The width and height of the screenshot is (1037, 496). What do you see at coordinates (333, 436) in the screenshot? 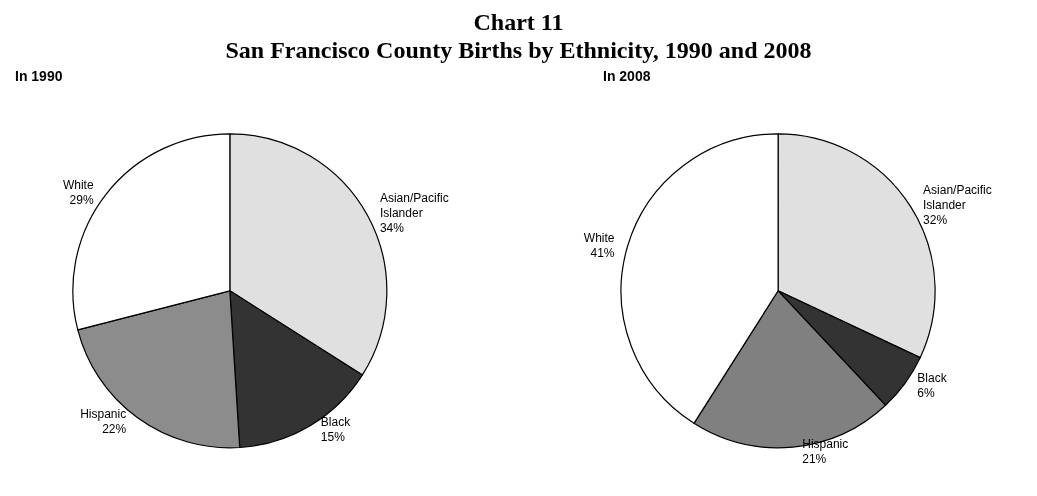
I see `data-label: 15%` at bounding box center [333, 436].